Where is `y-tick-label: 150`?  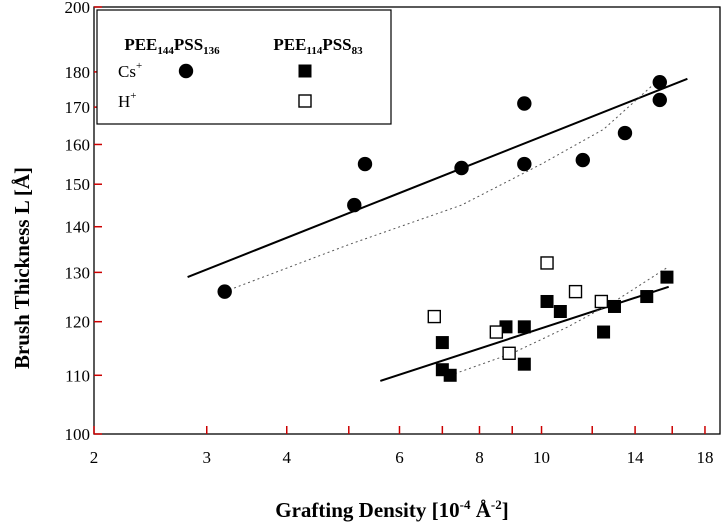
y-tick-label: 150 is located at coordinates (78, 184).